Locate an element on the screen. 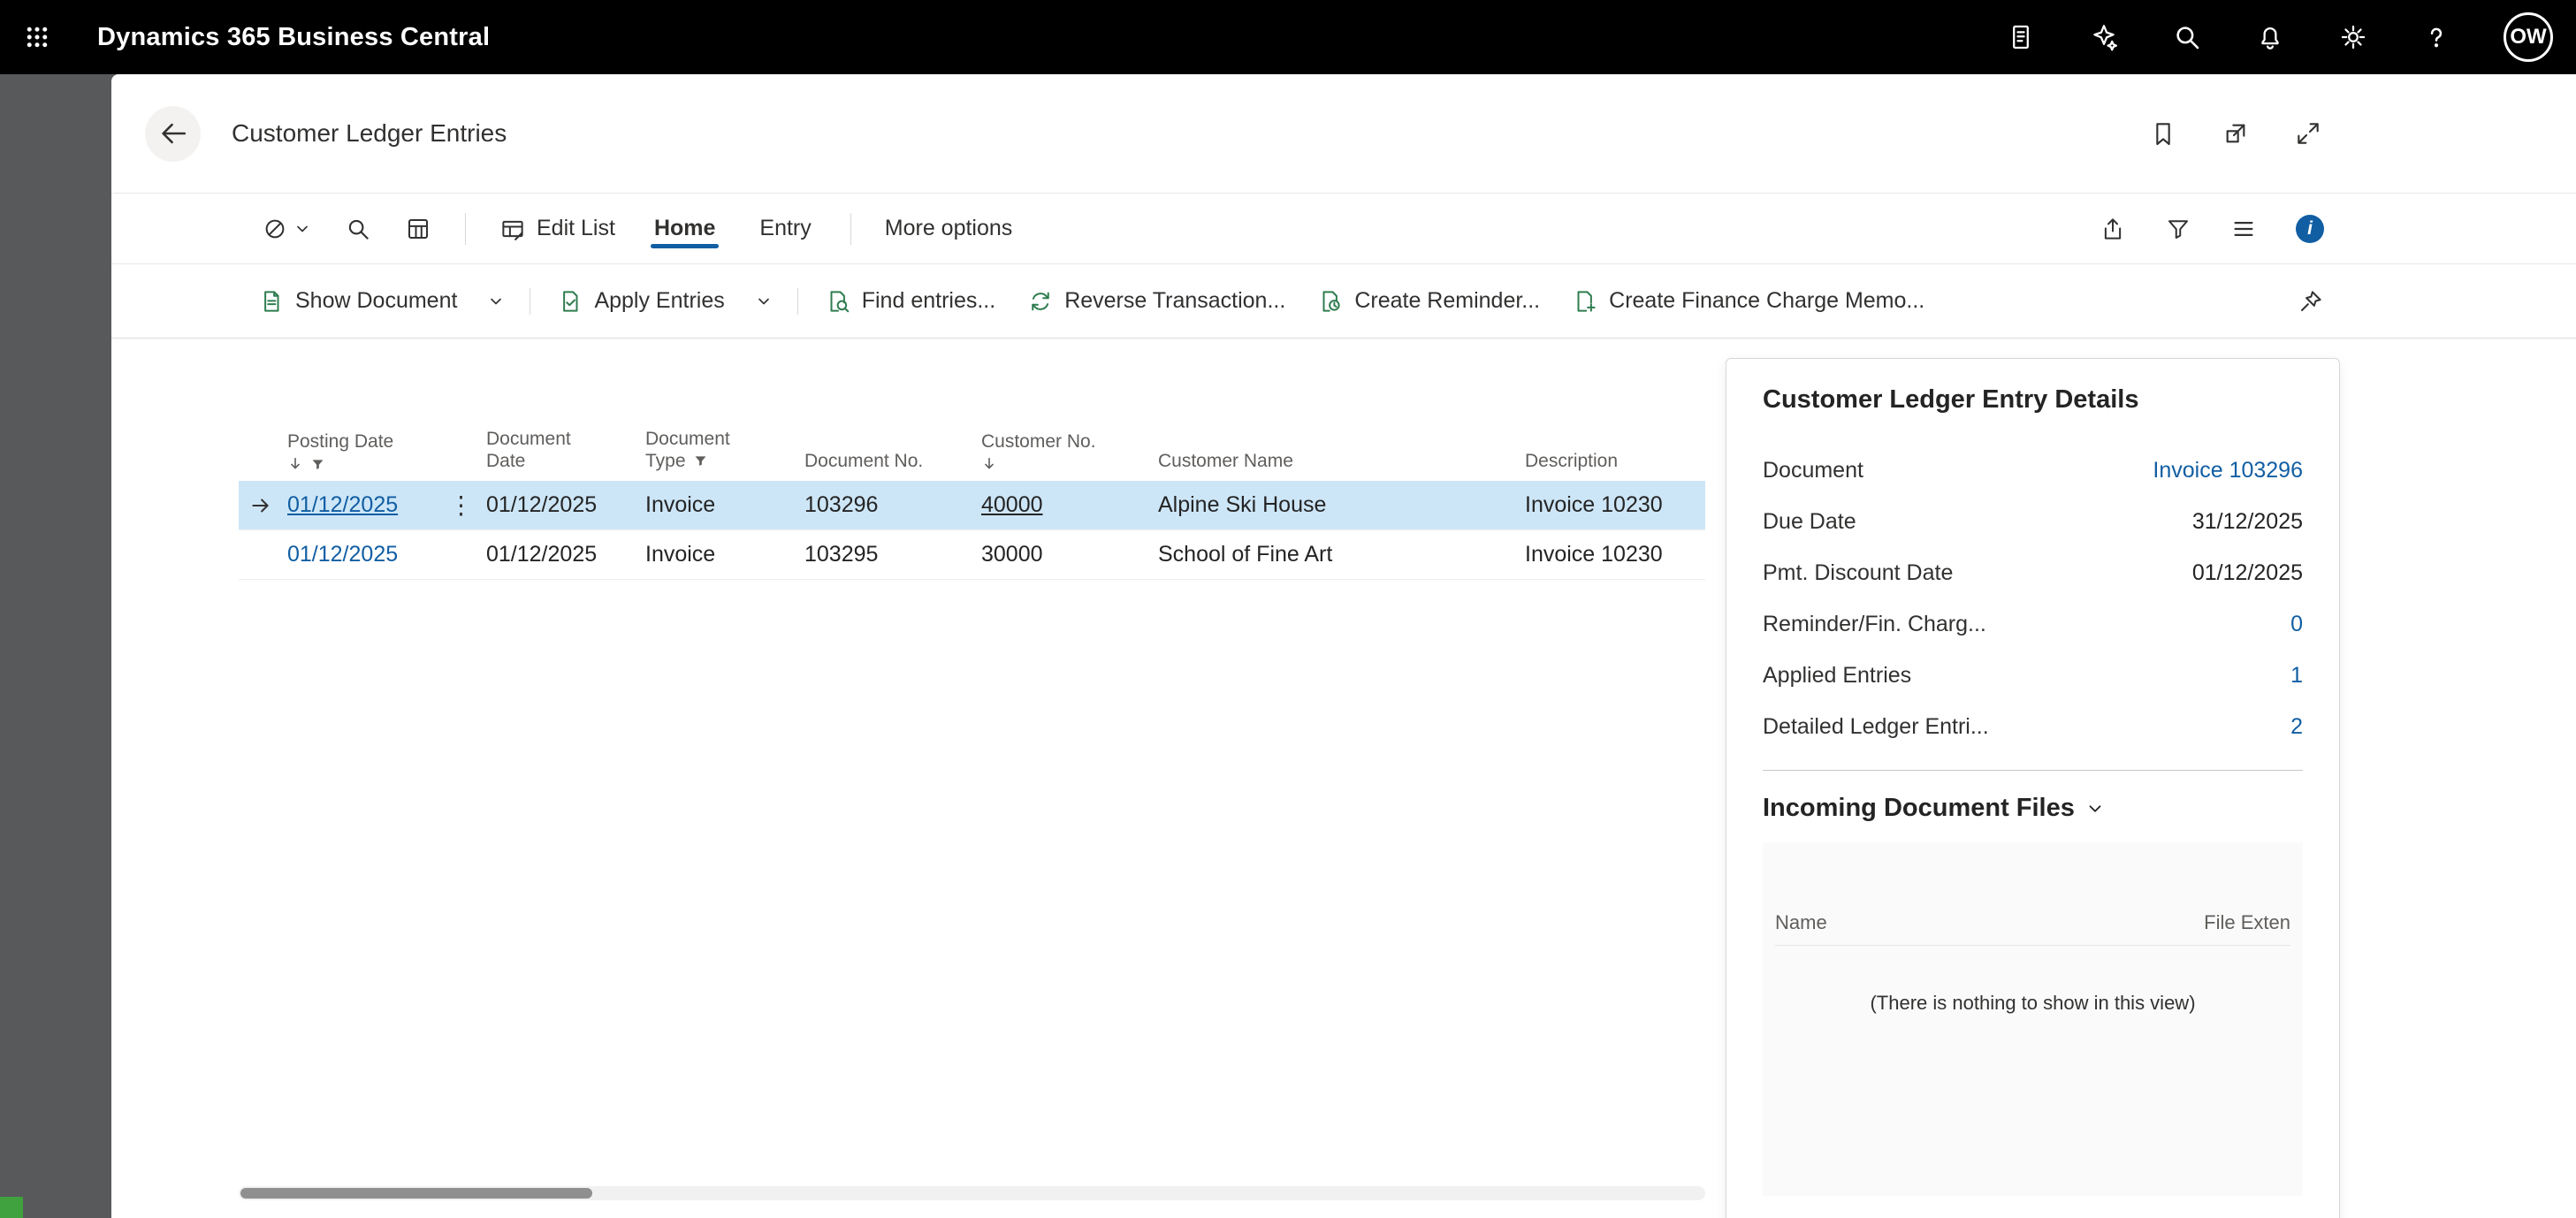  detail-field: Due Date 31/12/2025 is located at coordinates (2033, 522).